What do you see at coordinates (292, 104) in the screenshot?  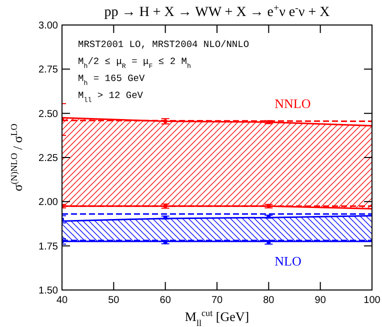 I see `series-label: NNLO` at bounding box center [292, 104].